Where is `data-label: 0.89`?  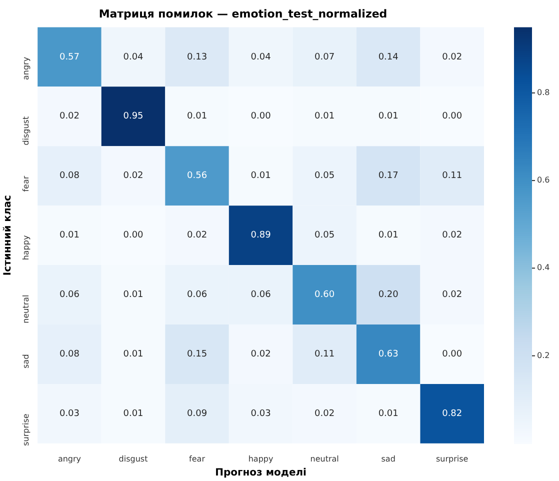 data-label: 0.89 is located at coordinates (261, 235).